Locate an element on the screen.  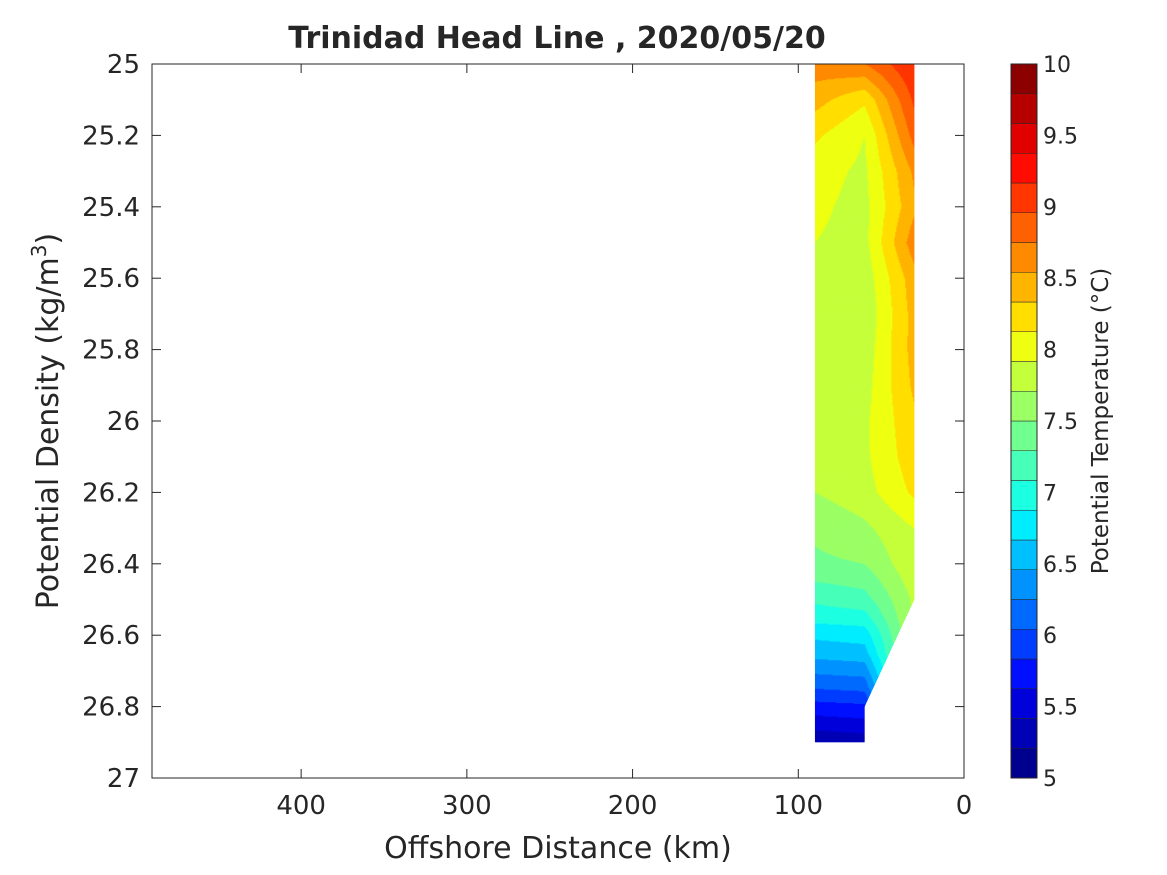
chart-title: Trinidad Head Line , 2020/05/20 is located at coordinates (556, 38).